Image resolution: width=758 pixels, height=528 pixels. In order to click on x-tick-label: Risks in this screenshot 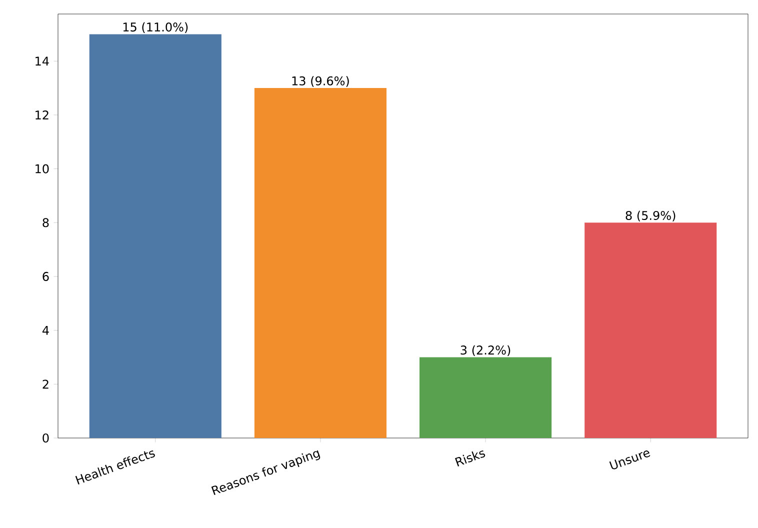, I will do `click(470, 458)`.